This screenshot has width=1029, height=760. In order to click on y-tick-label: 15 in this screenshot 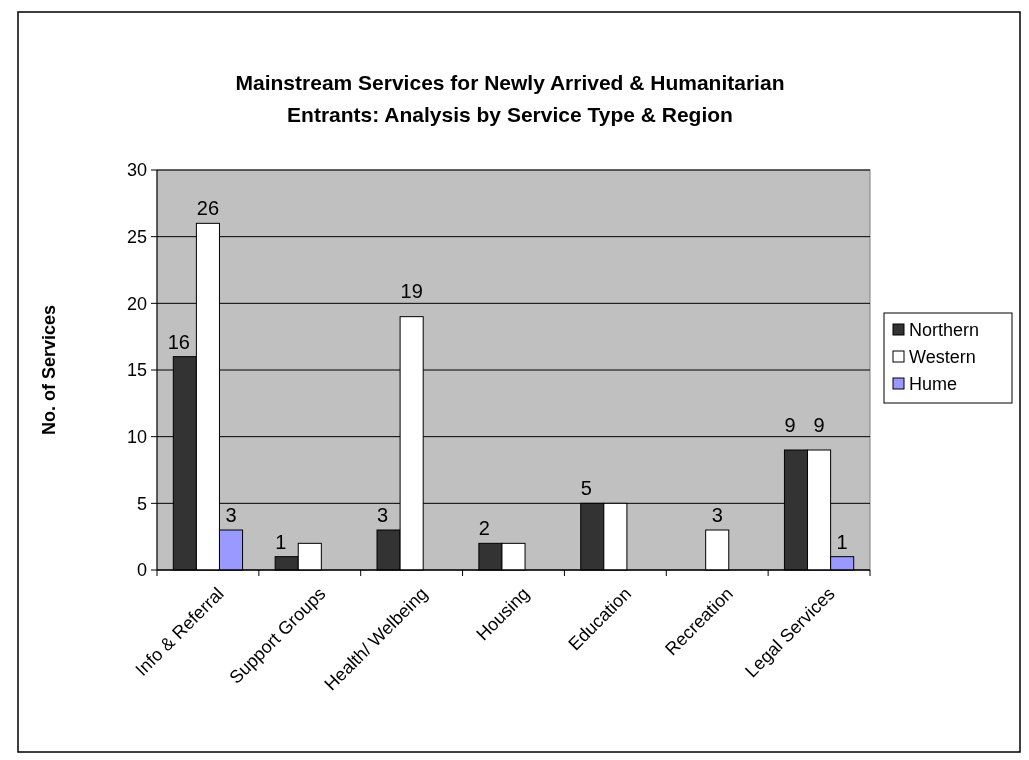, I will do `click(136, 370)`.